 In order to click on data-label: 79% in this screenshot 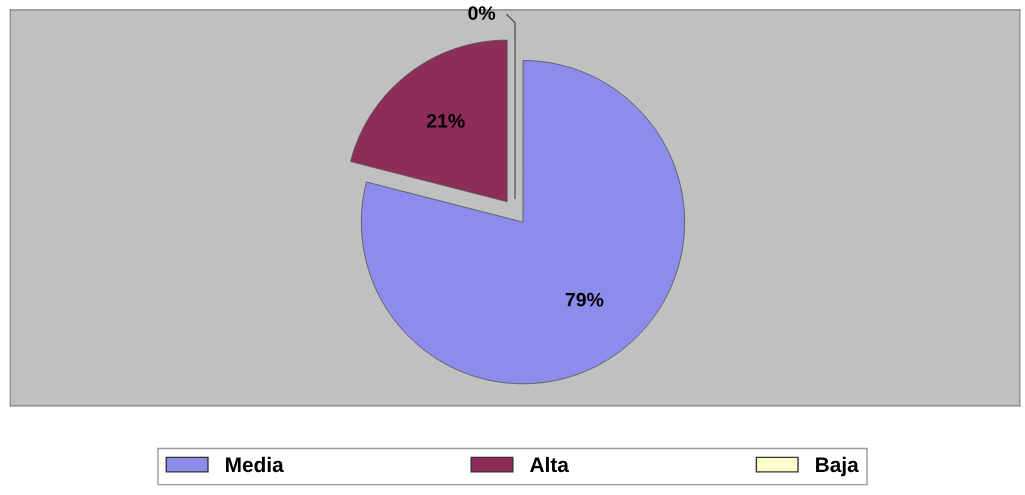, I will do `click(584, 299)`.